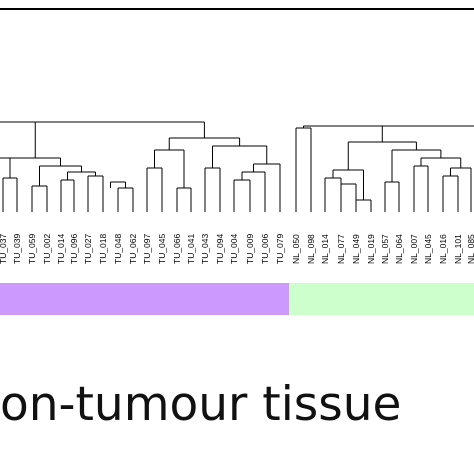 The height and width of the screenshot is (474, 474). I want to click on leaf-label: TU_014, so click(60, 248).